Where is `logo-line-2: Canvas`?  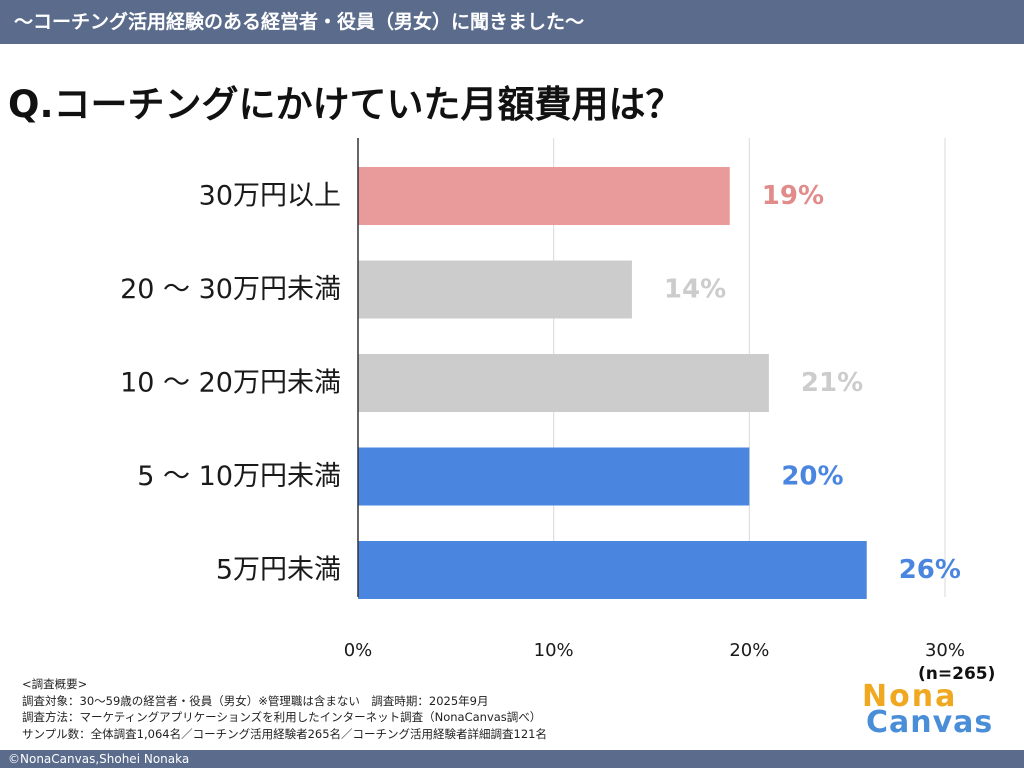 logo-line-2: Canvas is located at coordinates (930, 722).